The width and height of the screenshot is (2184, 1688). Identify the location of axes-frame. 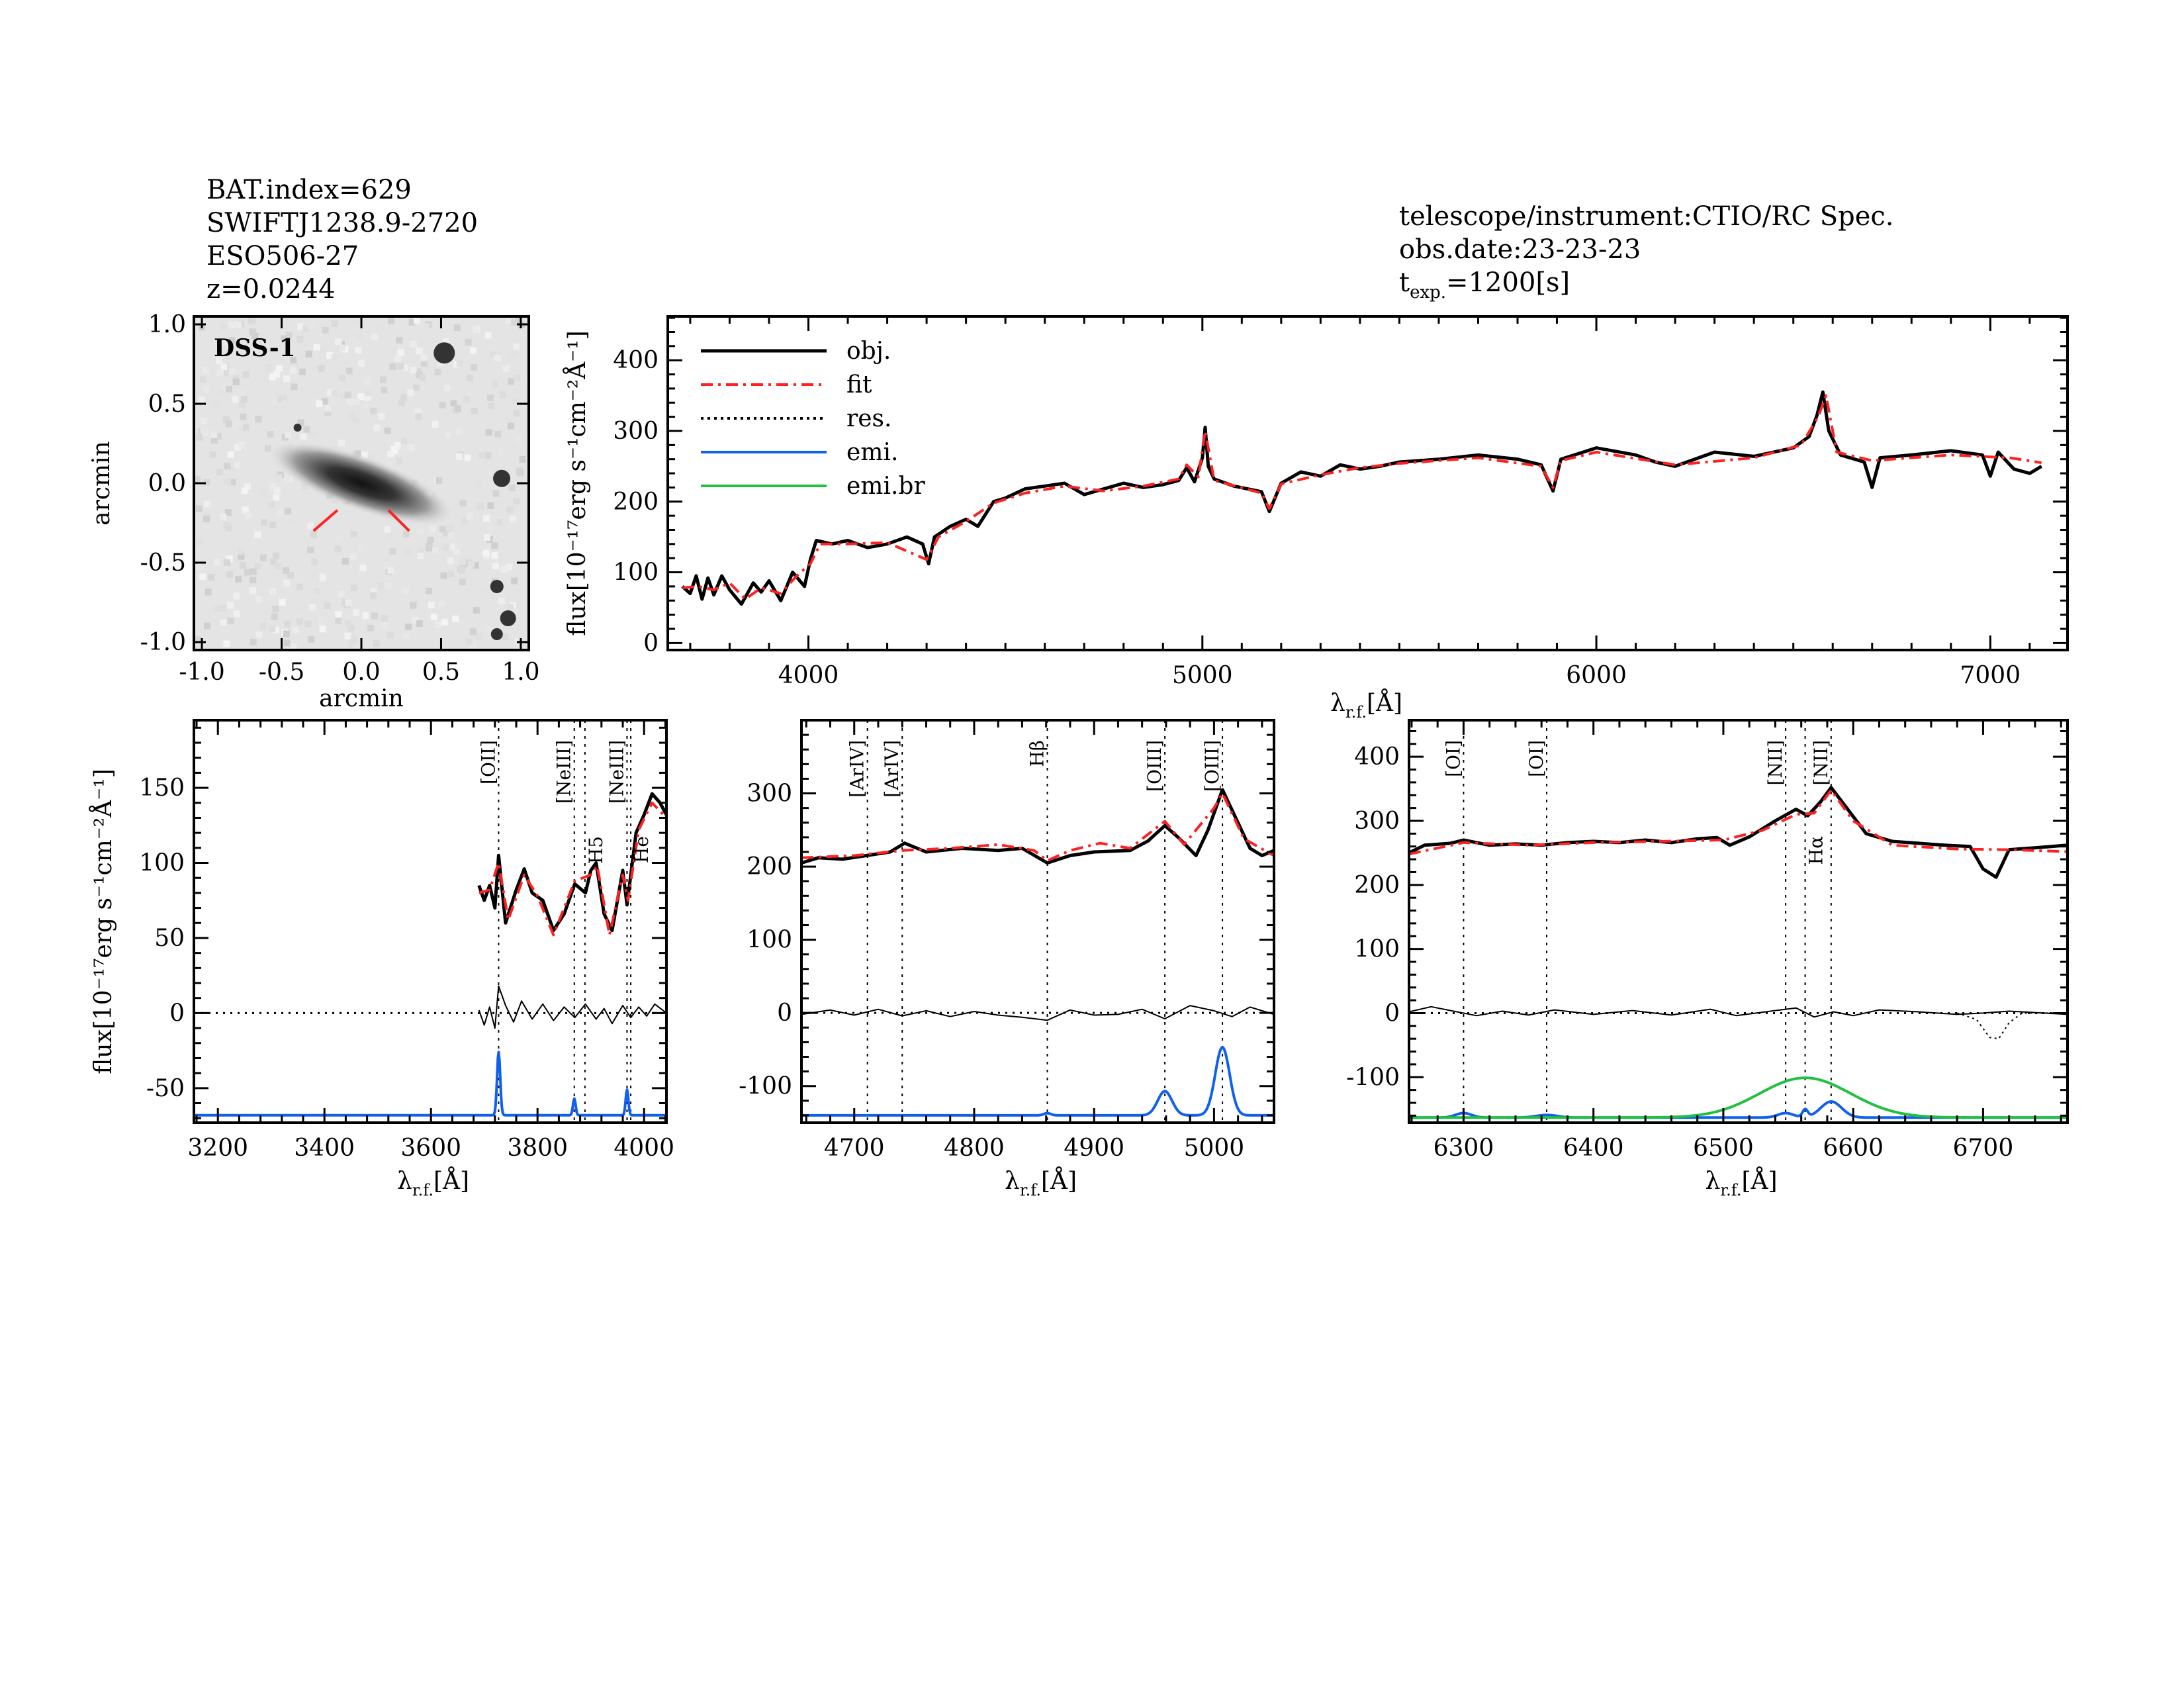
(1368, 483).